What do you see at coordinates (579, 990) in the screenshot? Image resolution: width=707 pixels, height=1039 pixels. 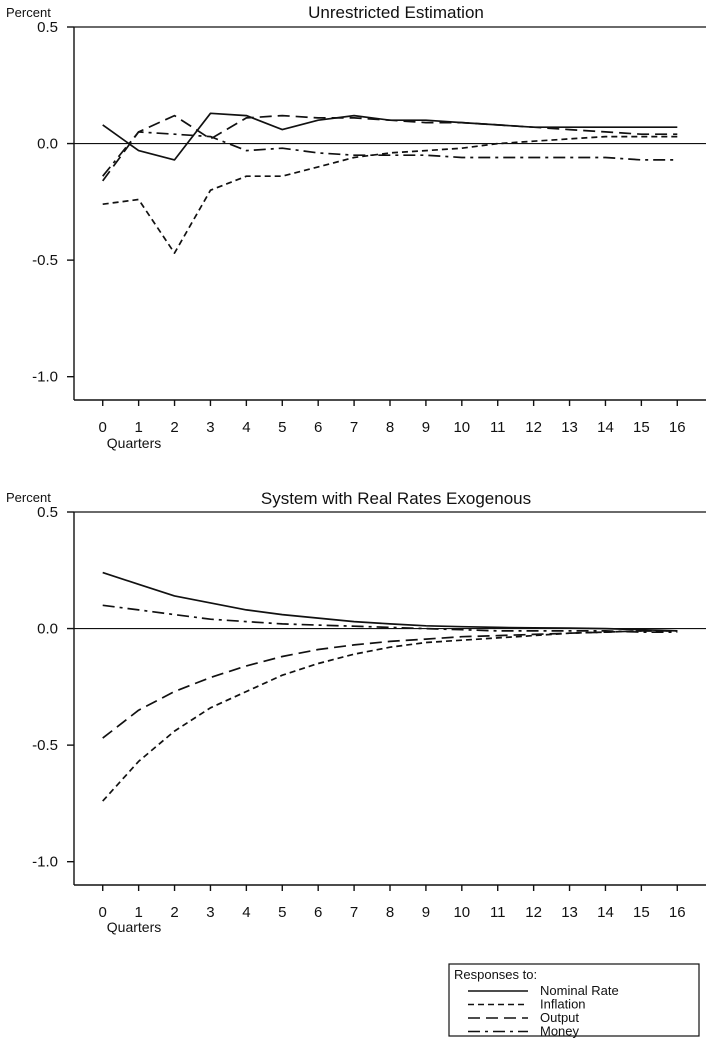 I see `legend-label-nominal-rate: Nominal Rate` at bounding box center [579, 990].